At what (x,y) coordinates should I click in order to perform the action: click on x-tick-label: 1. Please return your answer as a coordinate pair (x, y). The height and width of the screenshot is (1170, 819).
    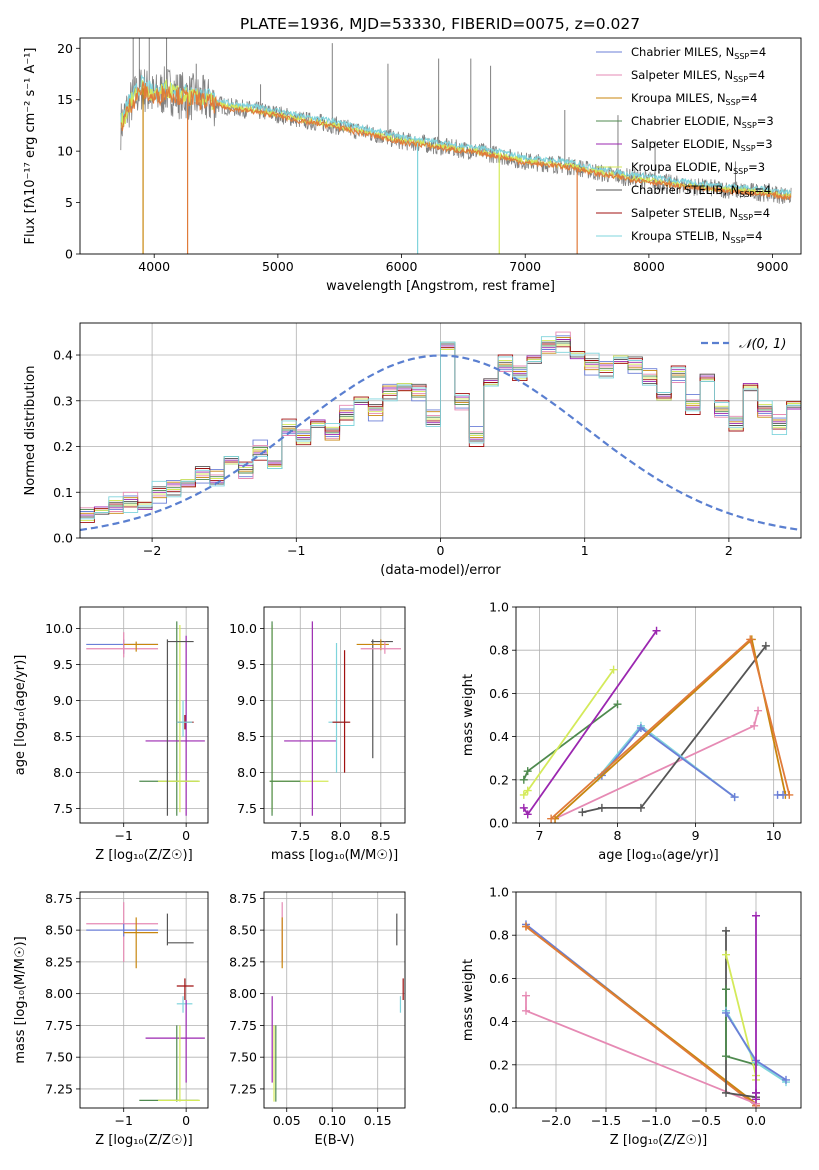
    Looking at the image, I should click on (585, 550).